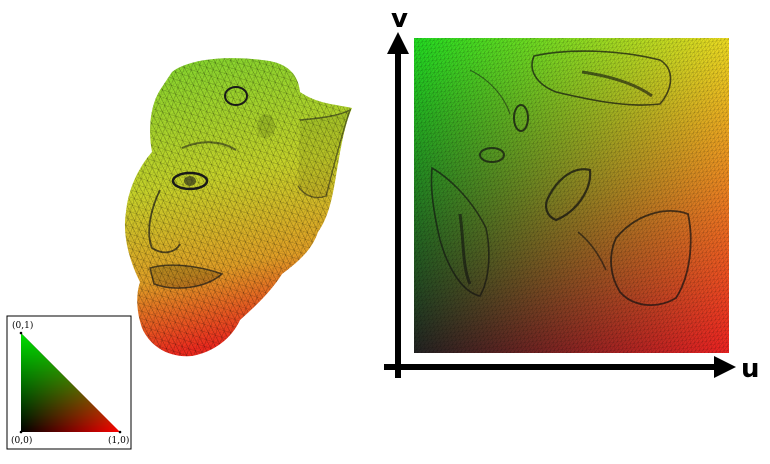 This screenshot has height=464, width=770. Describe the element at coordinates (568, 195) in the screenshot. I see `uv-island-eye` at that location.